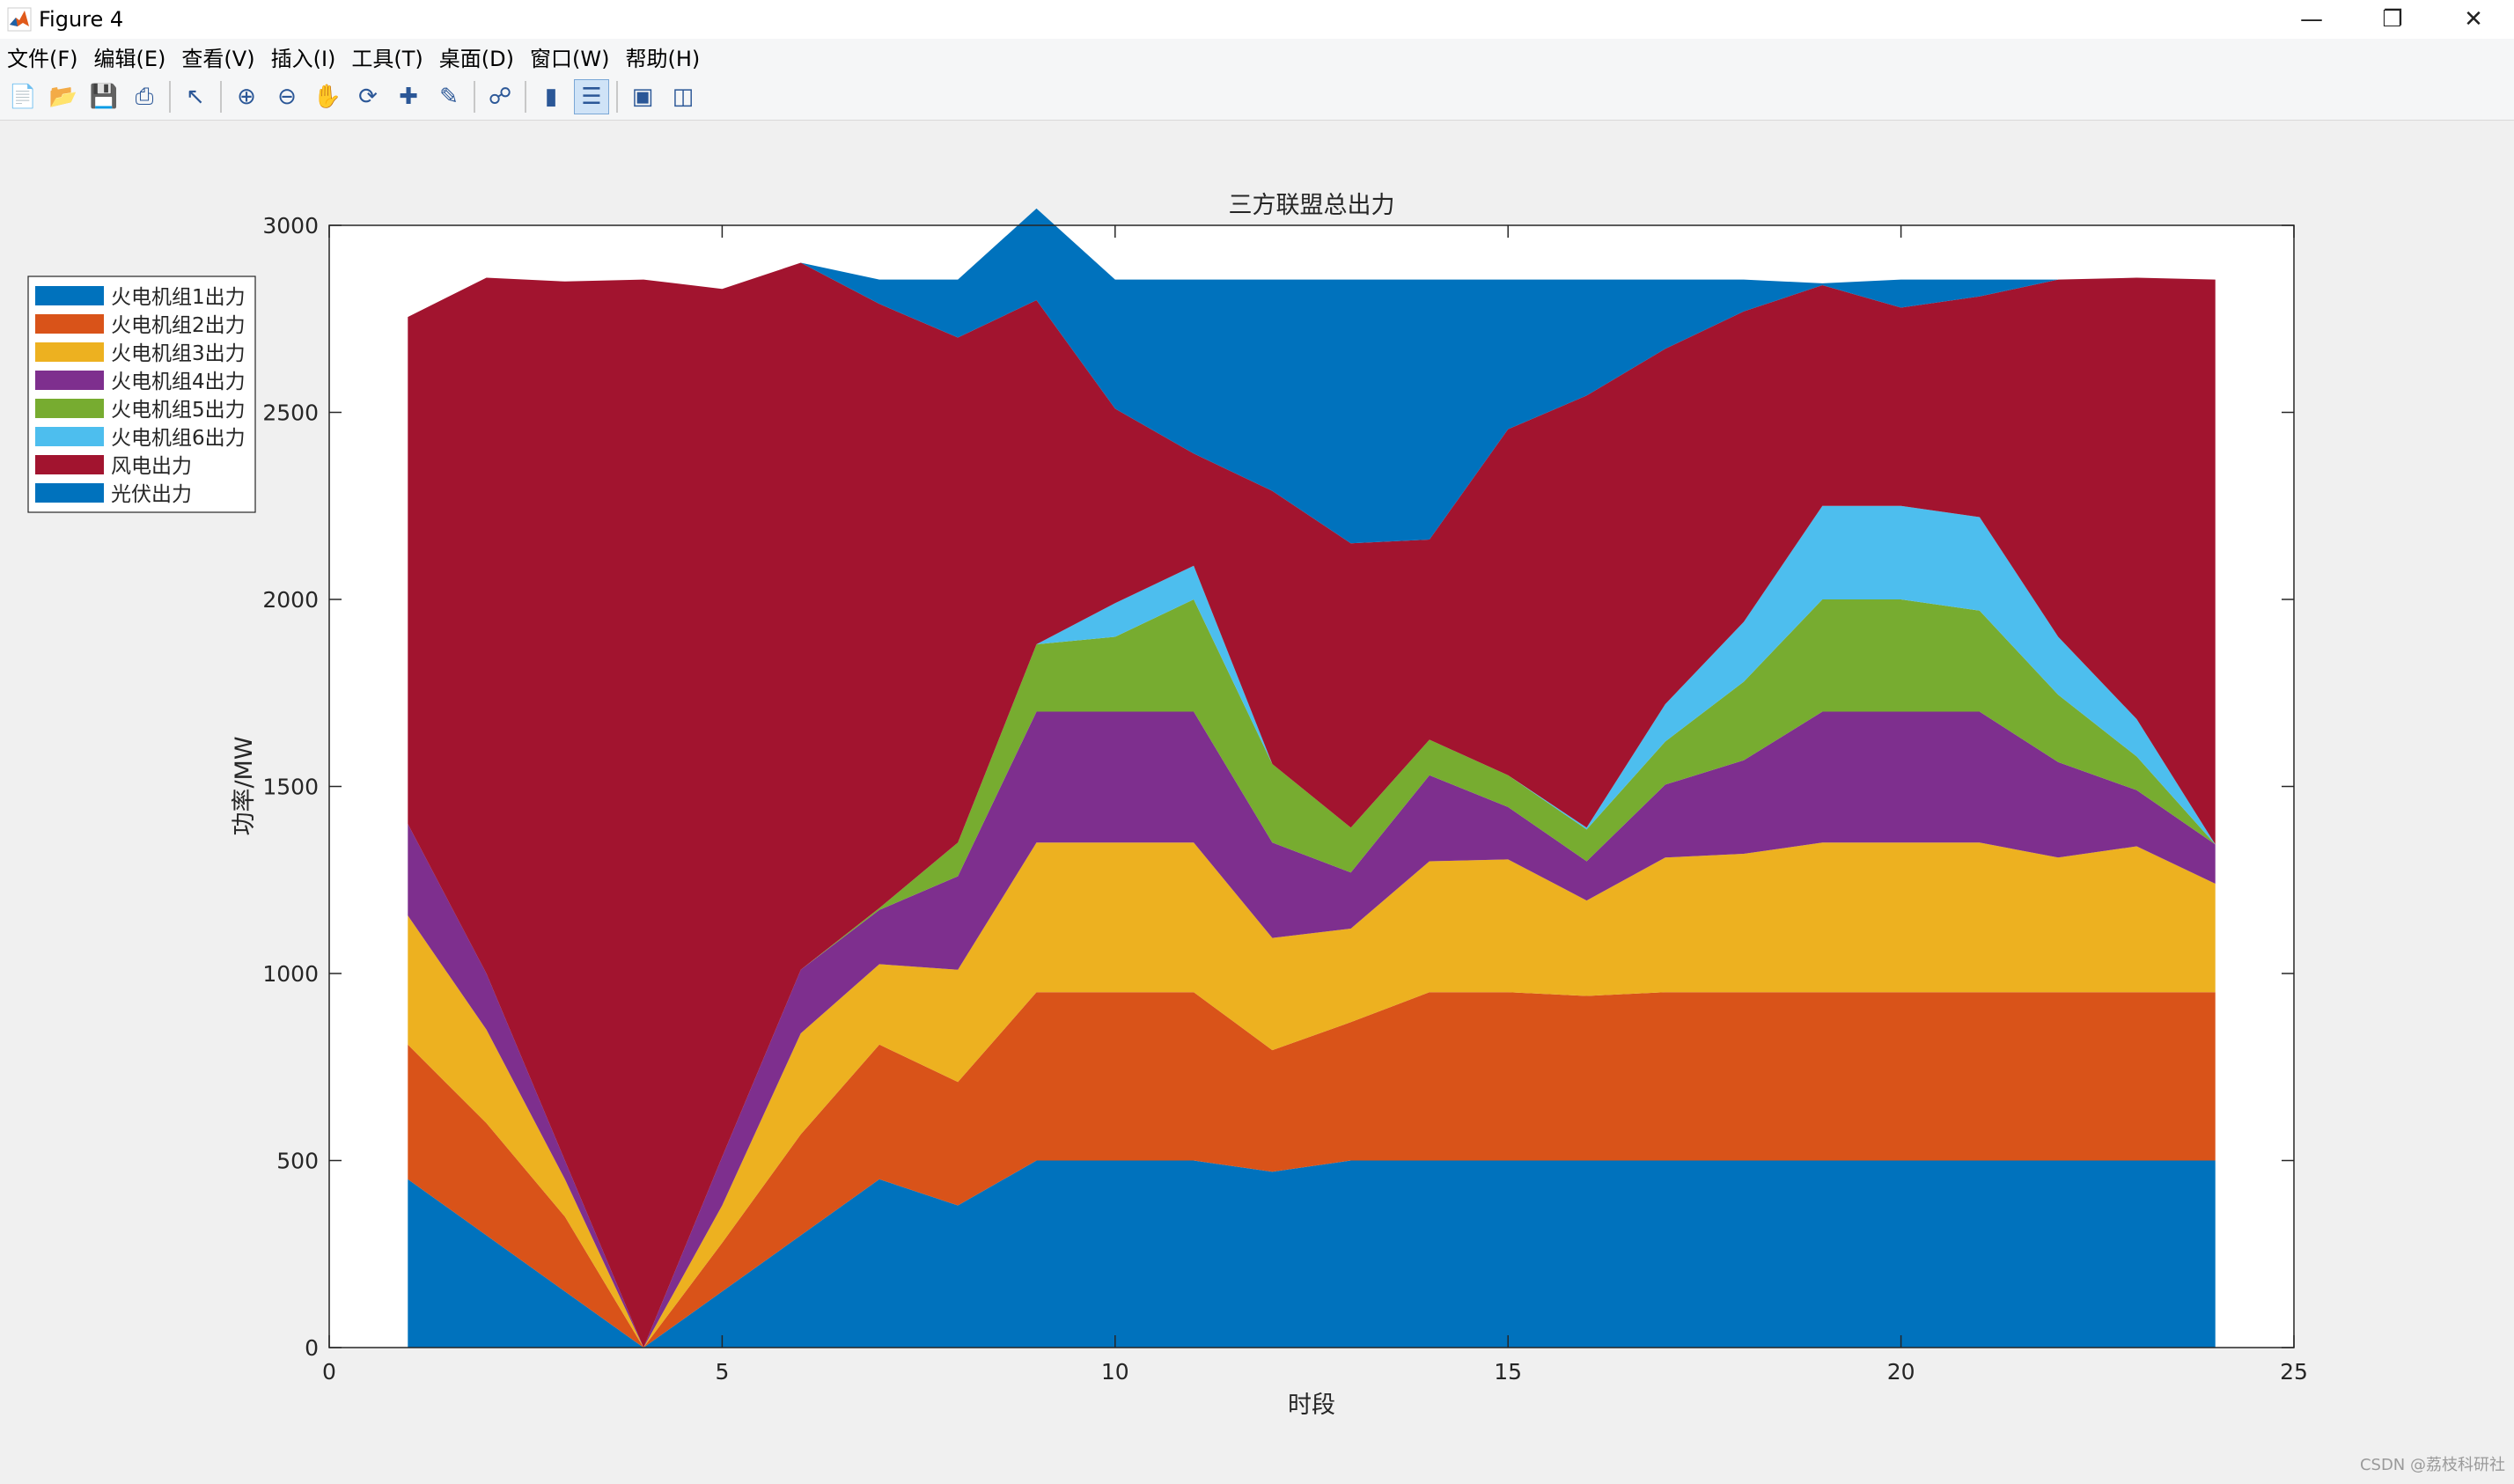 This screenshot has height=1484, width=2514. What do you see at coordinates (2432, 1465) in the screenshot?
I see `watermark: CSDN @荔枝科研社` at bounding box center [2432, 1465].